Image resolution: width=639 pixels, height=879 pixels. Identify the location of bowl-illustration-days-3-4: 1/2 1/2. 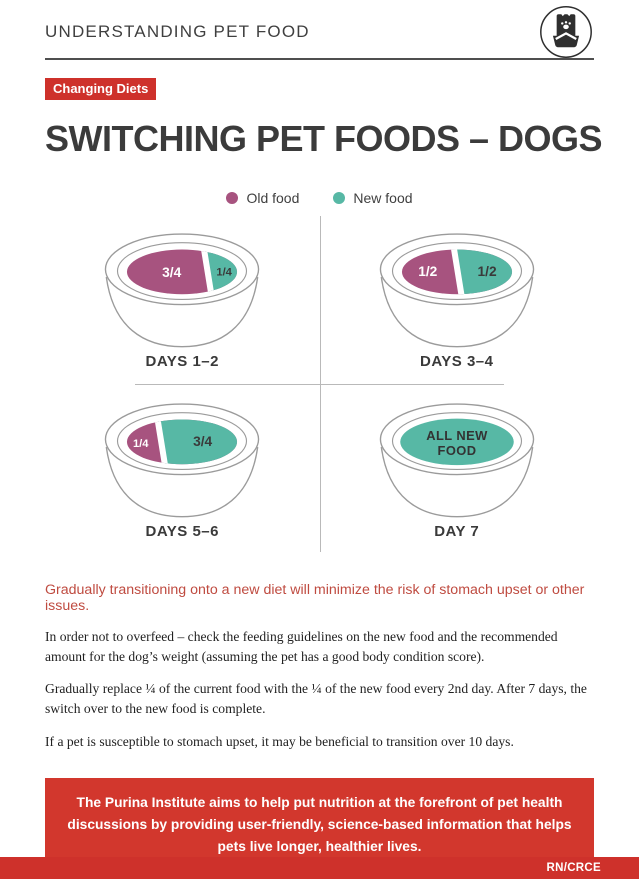
(456, 290).